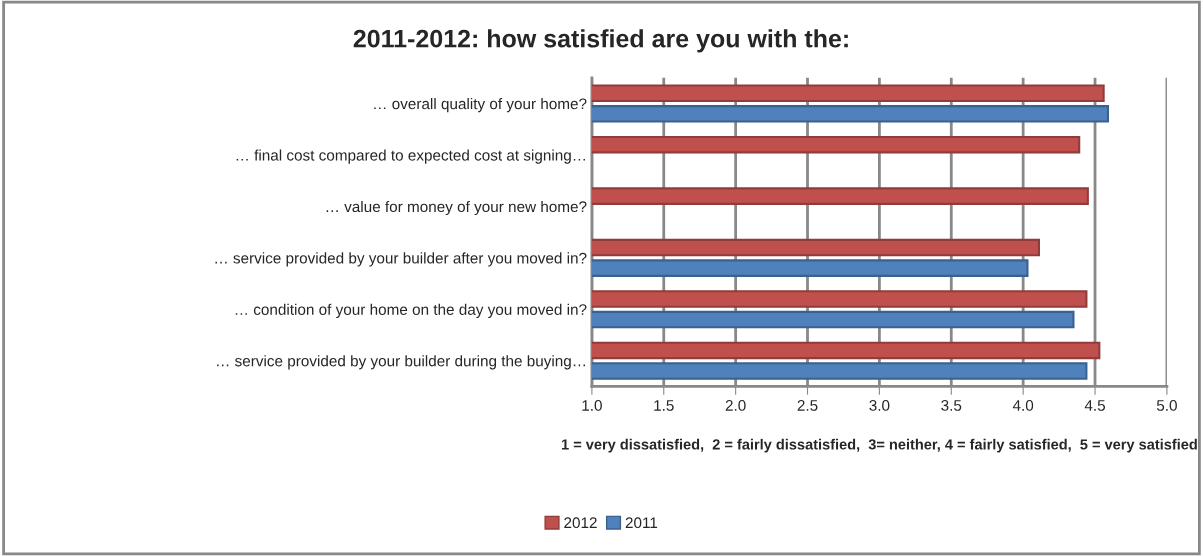  What do you see at coordinates (879, 445) in the screenshot?
I see `x-axis-title: 1 = very dissatisfied, 2 = fairly dissatisfied, 3= neither, 4 = fairly satisfied, 5 = very satisfied` at bounding box center [879, 445].